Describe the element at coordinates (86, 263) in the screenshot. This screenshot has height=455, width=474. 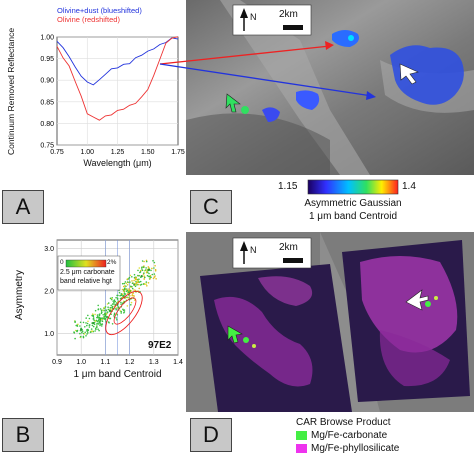
I see `carbonate-colorbar` at that location.